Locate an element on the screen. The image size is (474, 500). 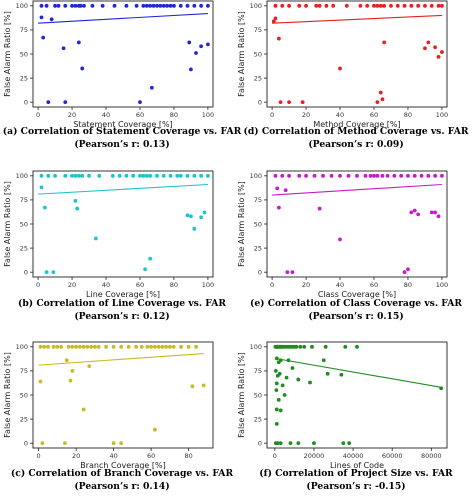
x-tick-label: 40 is located at coordinates (340, 115).